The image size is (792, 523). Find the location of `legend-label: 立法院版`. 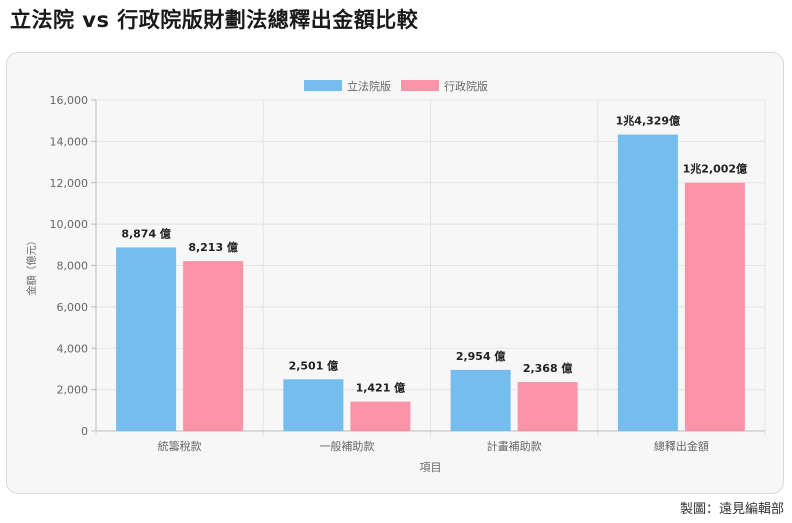

legend-label: 立法院版 is located at coordinates (369, 86).